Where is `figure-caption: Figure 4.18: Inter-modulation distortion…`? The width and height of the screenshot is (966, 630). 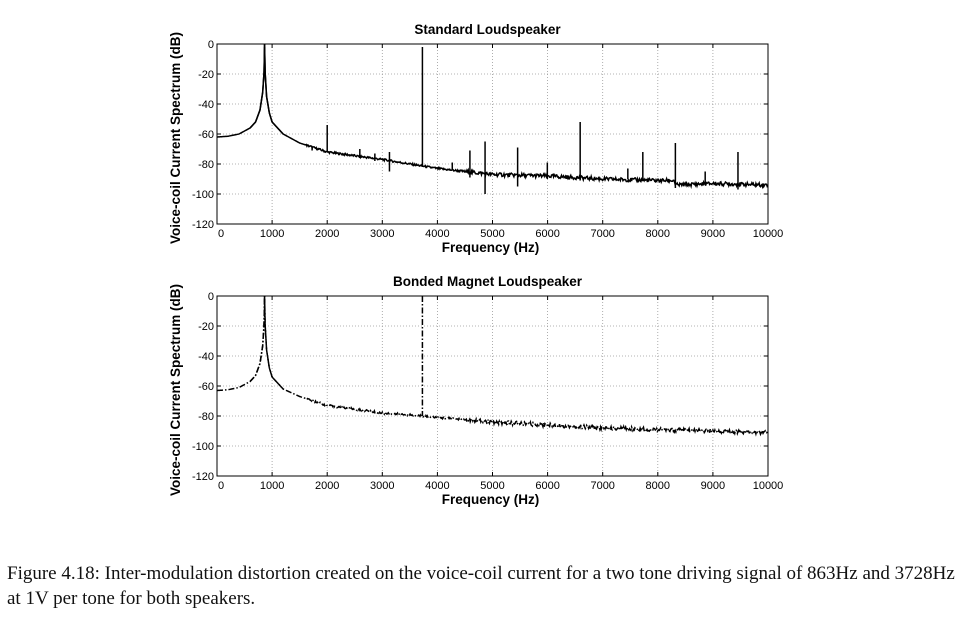 figure-caption: Figure 4.18: Inter-modulation distortion… is located at coordinates (482, 586).